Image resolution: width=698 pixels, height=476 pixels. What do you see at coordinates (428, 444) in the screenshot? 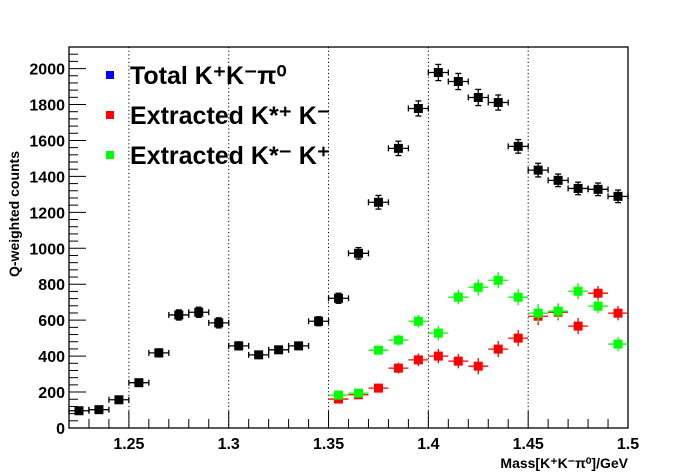
I see `x-tick-label: 1.4` at bounding box center [428, 444].